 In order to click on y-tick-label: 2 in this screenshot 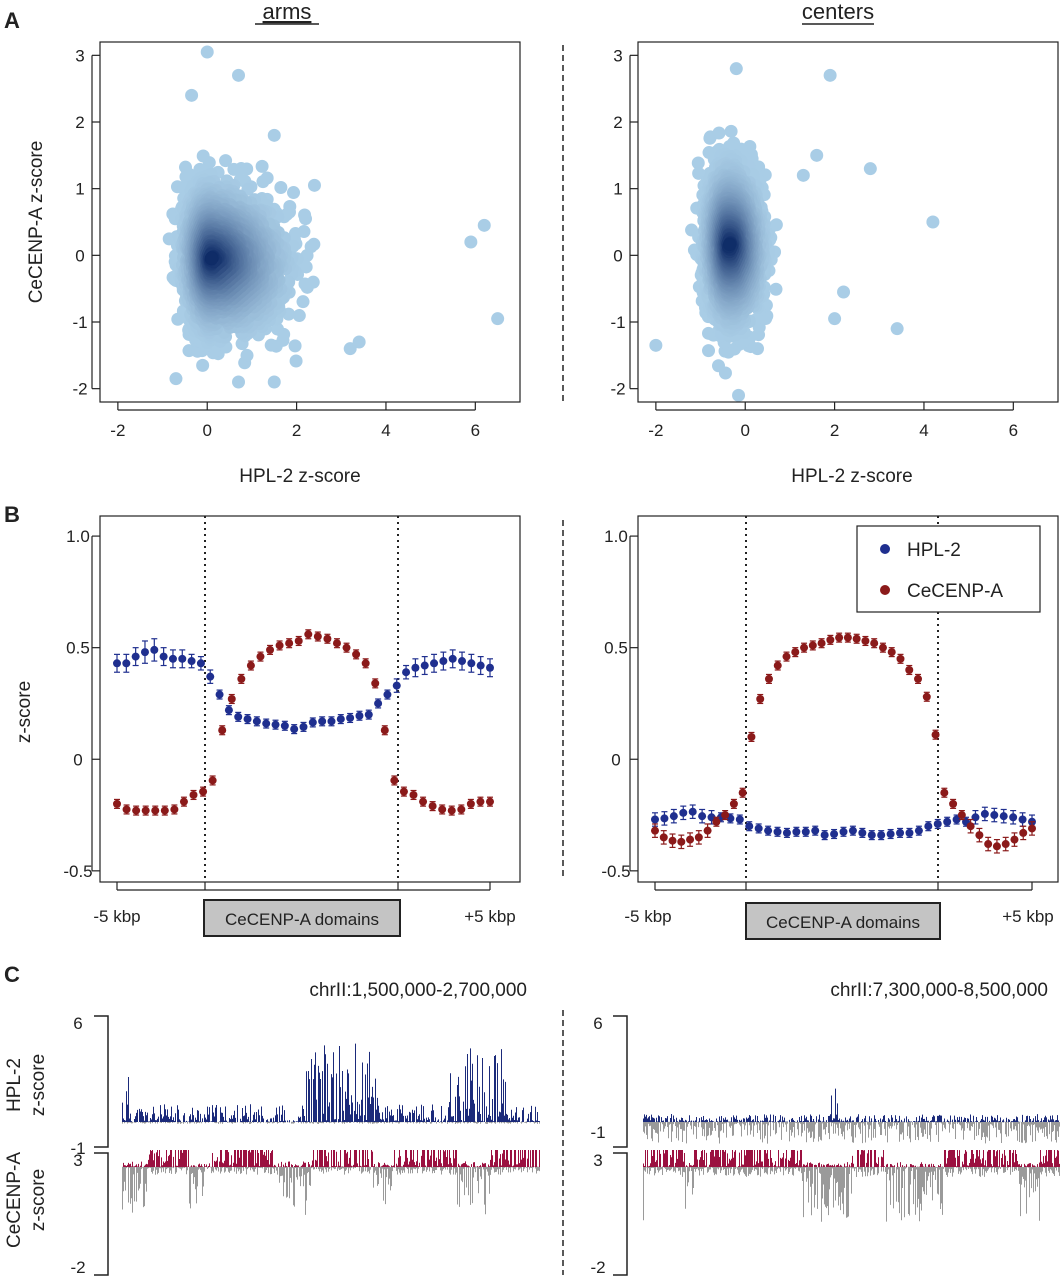, I will do `click(79, 122)`.